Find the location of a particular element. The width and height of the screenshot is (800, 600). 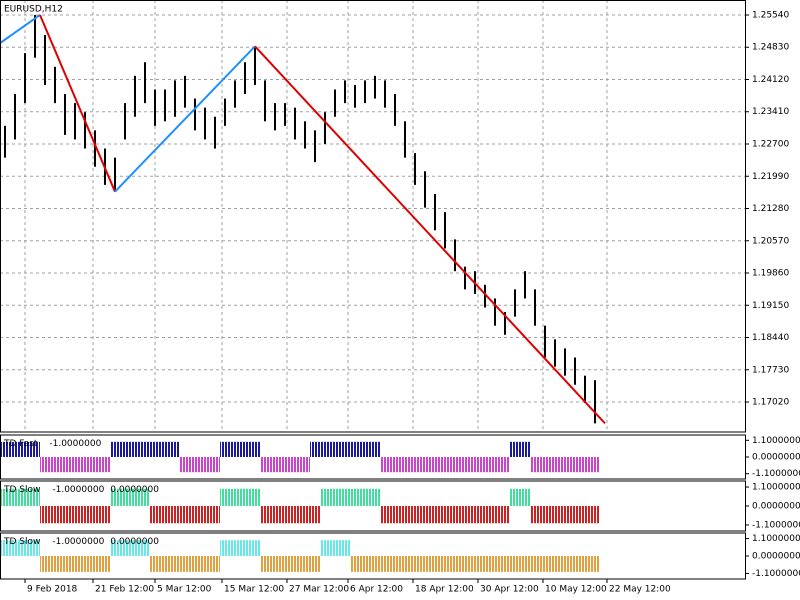

x-tick-label: 9 Feb 2018 is located at coordinates (52, 590).